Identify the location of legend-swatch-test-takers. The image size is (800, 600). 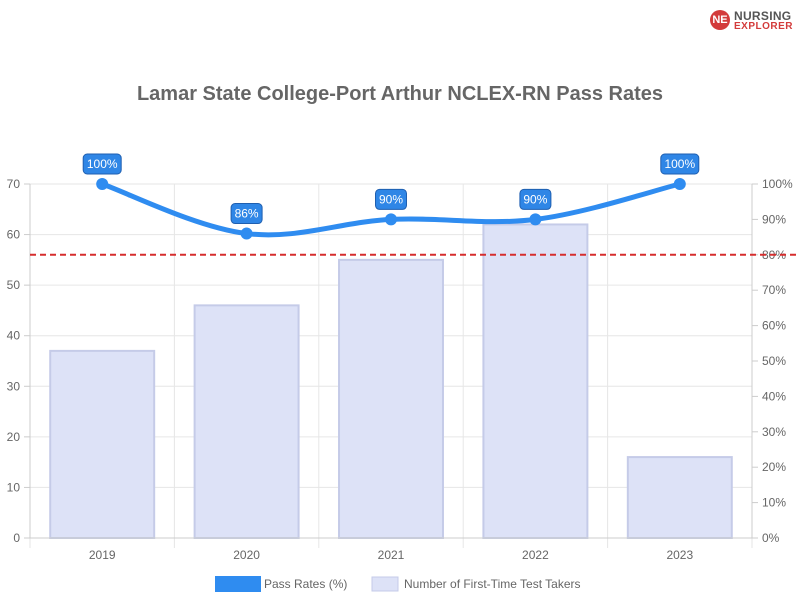
(385, 584).